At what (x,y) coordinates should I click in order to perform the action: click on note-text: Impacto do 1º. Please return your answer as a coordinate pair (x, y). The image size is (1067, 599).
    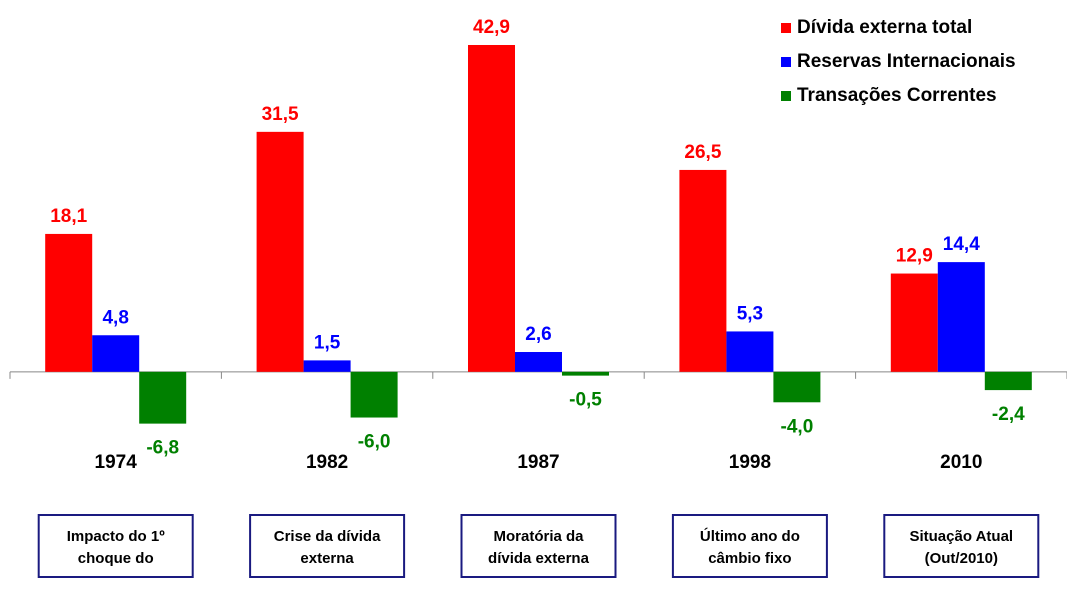
    Looking at the image, I should click on (116, 536).